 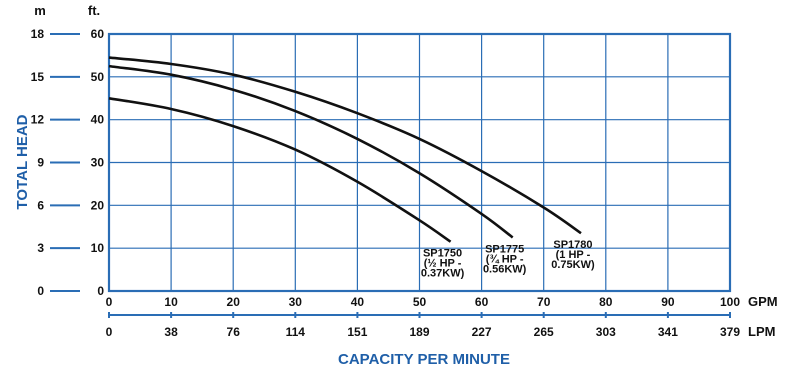 I want to click on x-tick-gpm: 30, so click(x=296, y=302).